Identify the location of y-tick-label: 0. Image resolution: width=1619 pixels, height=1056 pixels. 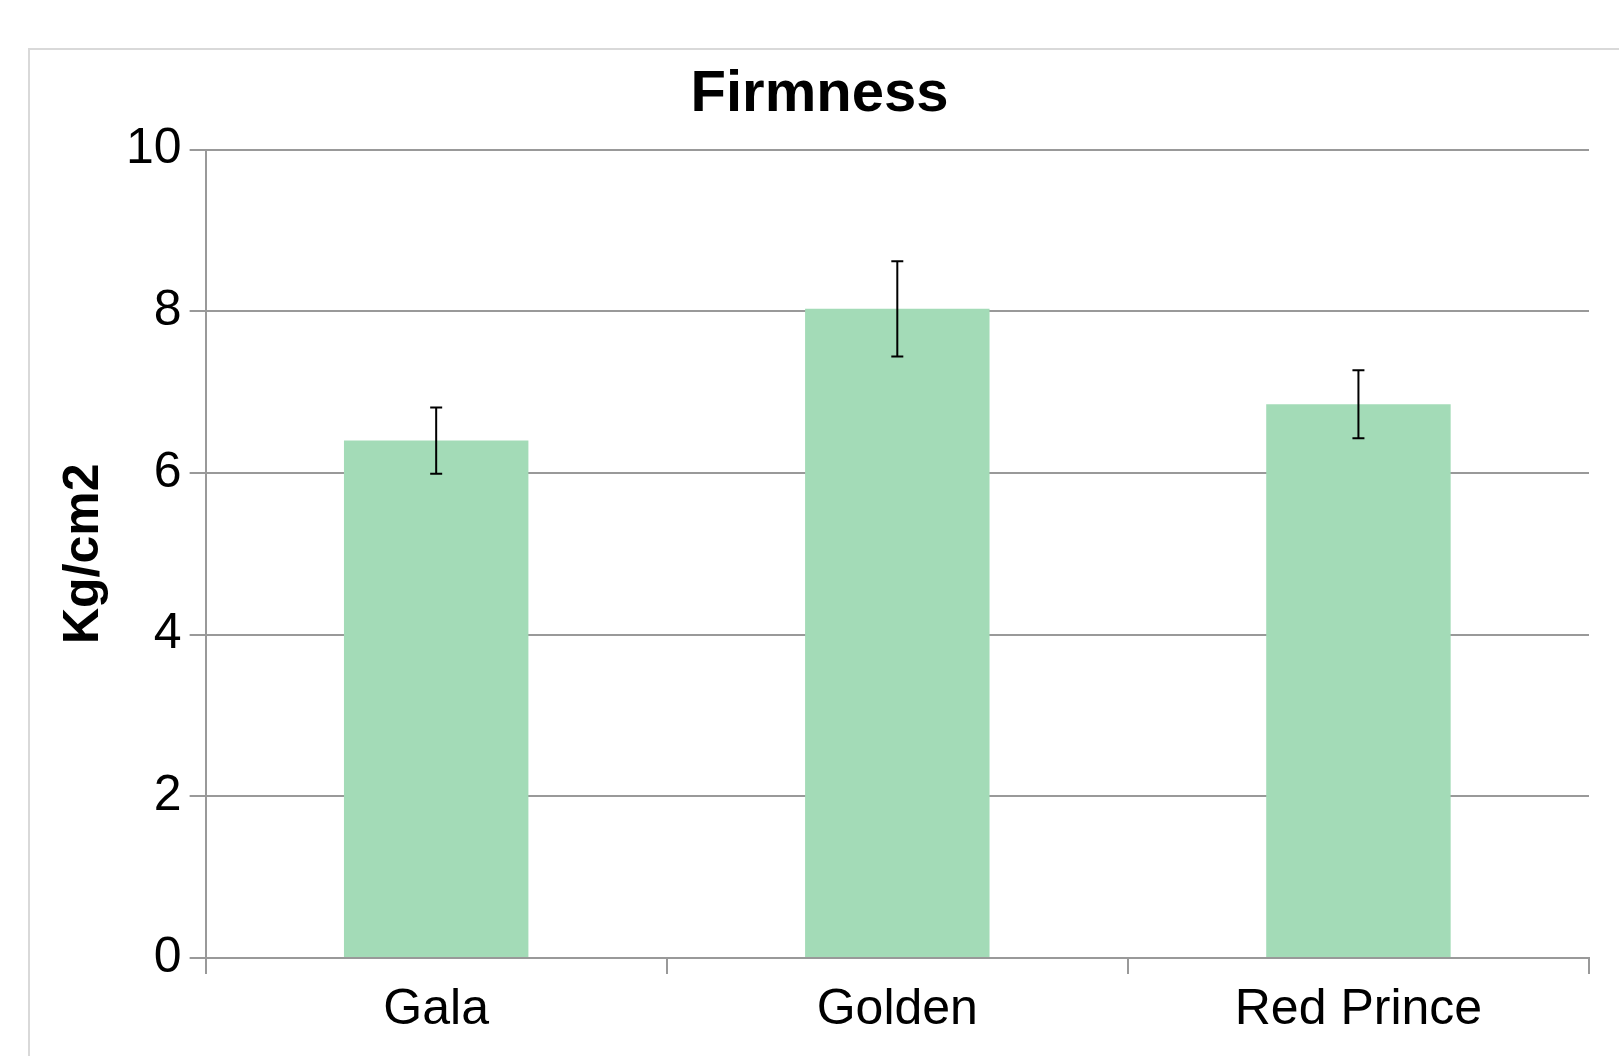
(167, 954).